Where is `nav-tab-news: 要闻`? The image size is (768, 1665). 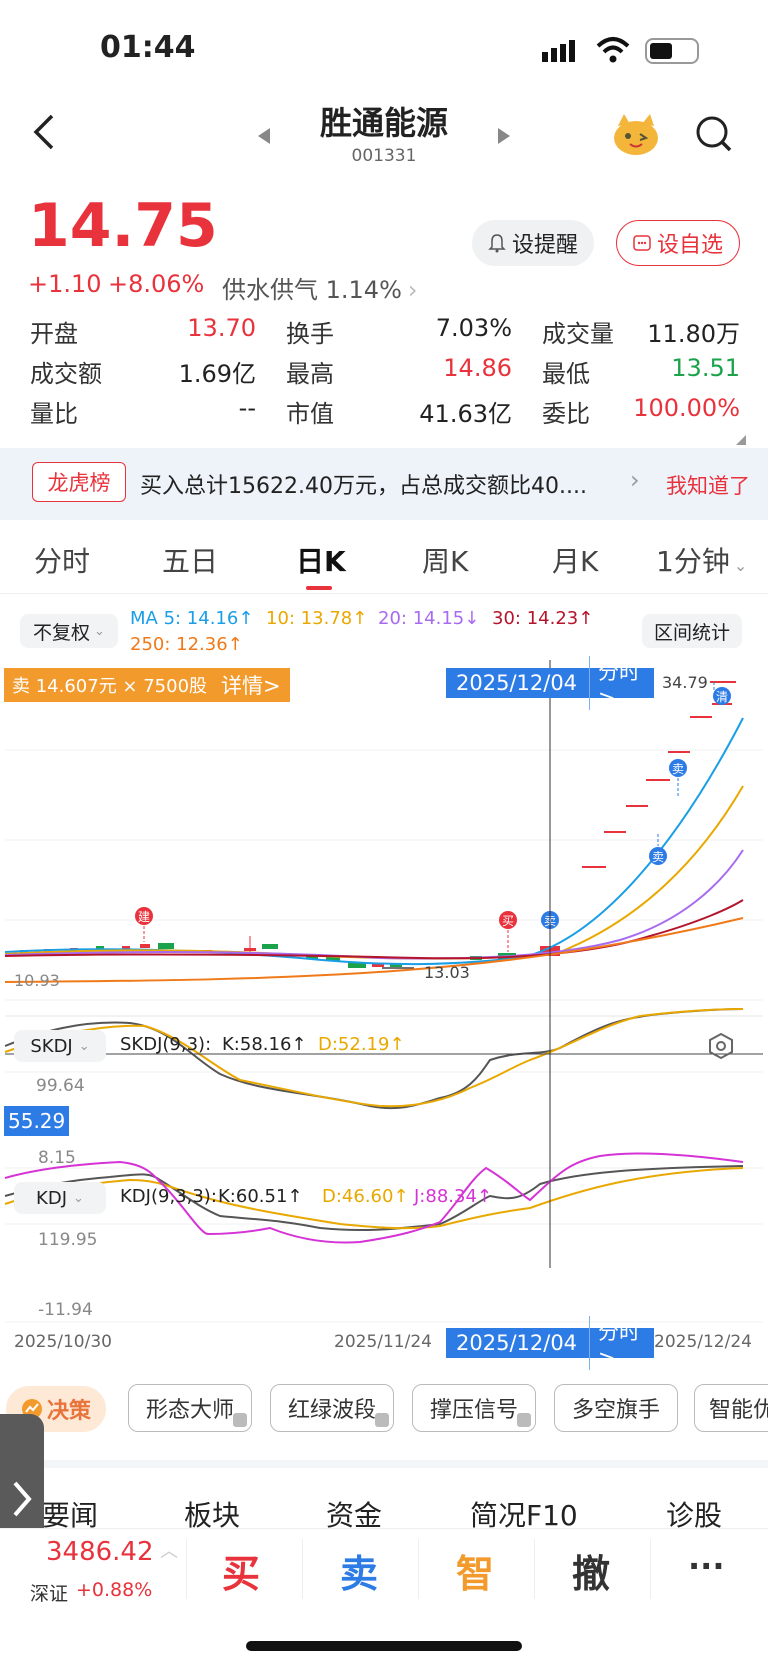 nav-tab-news: 要闻 is located at coordinates (70, 1515).